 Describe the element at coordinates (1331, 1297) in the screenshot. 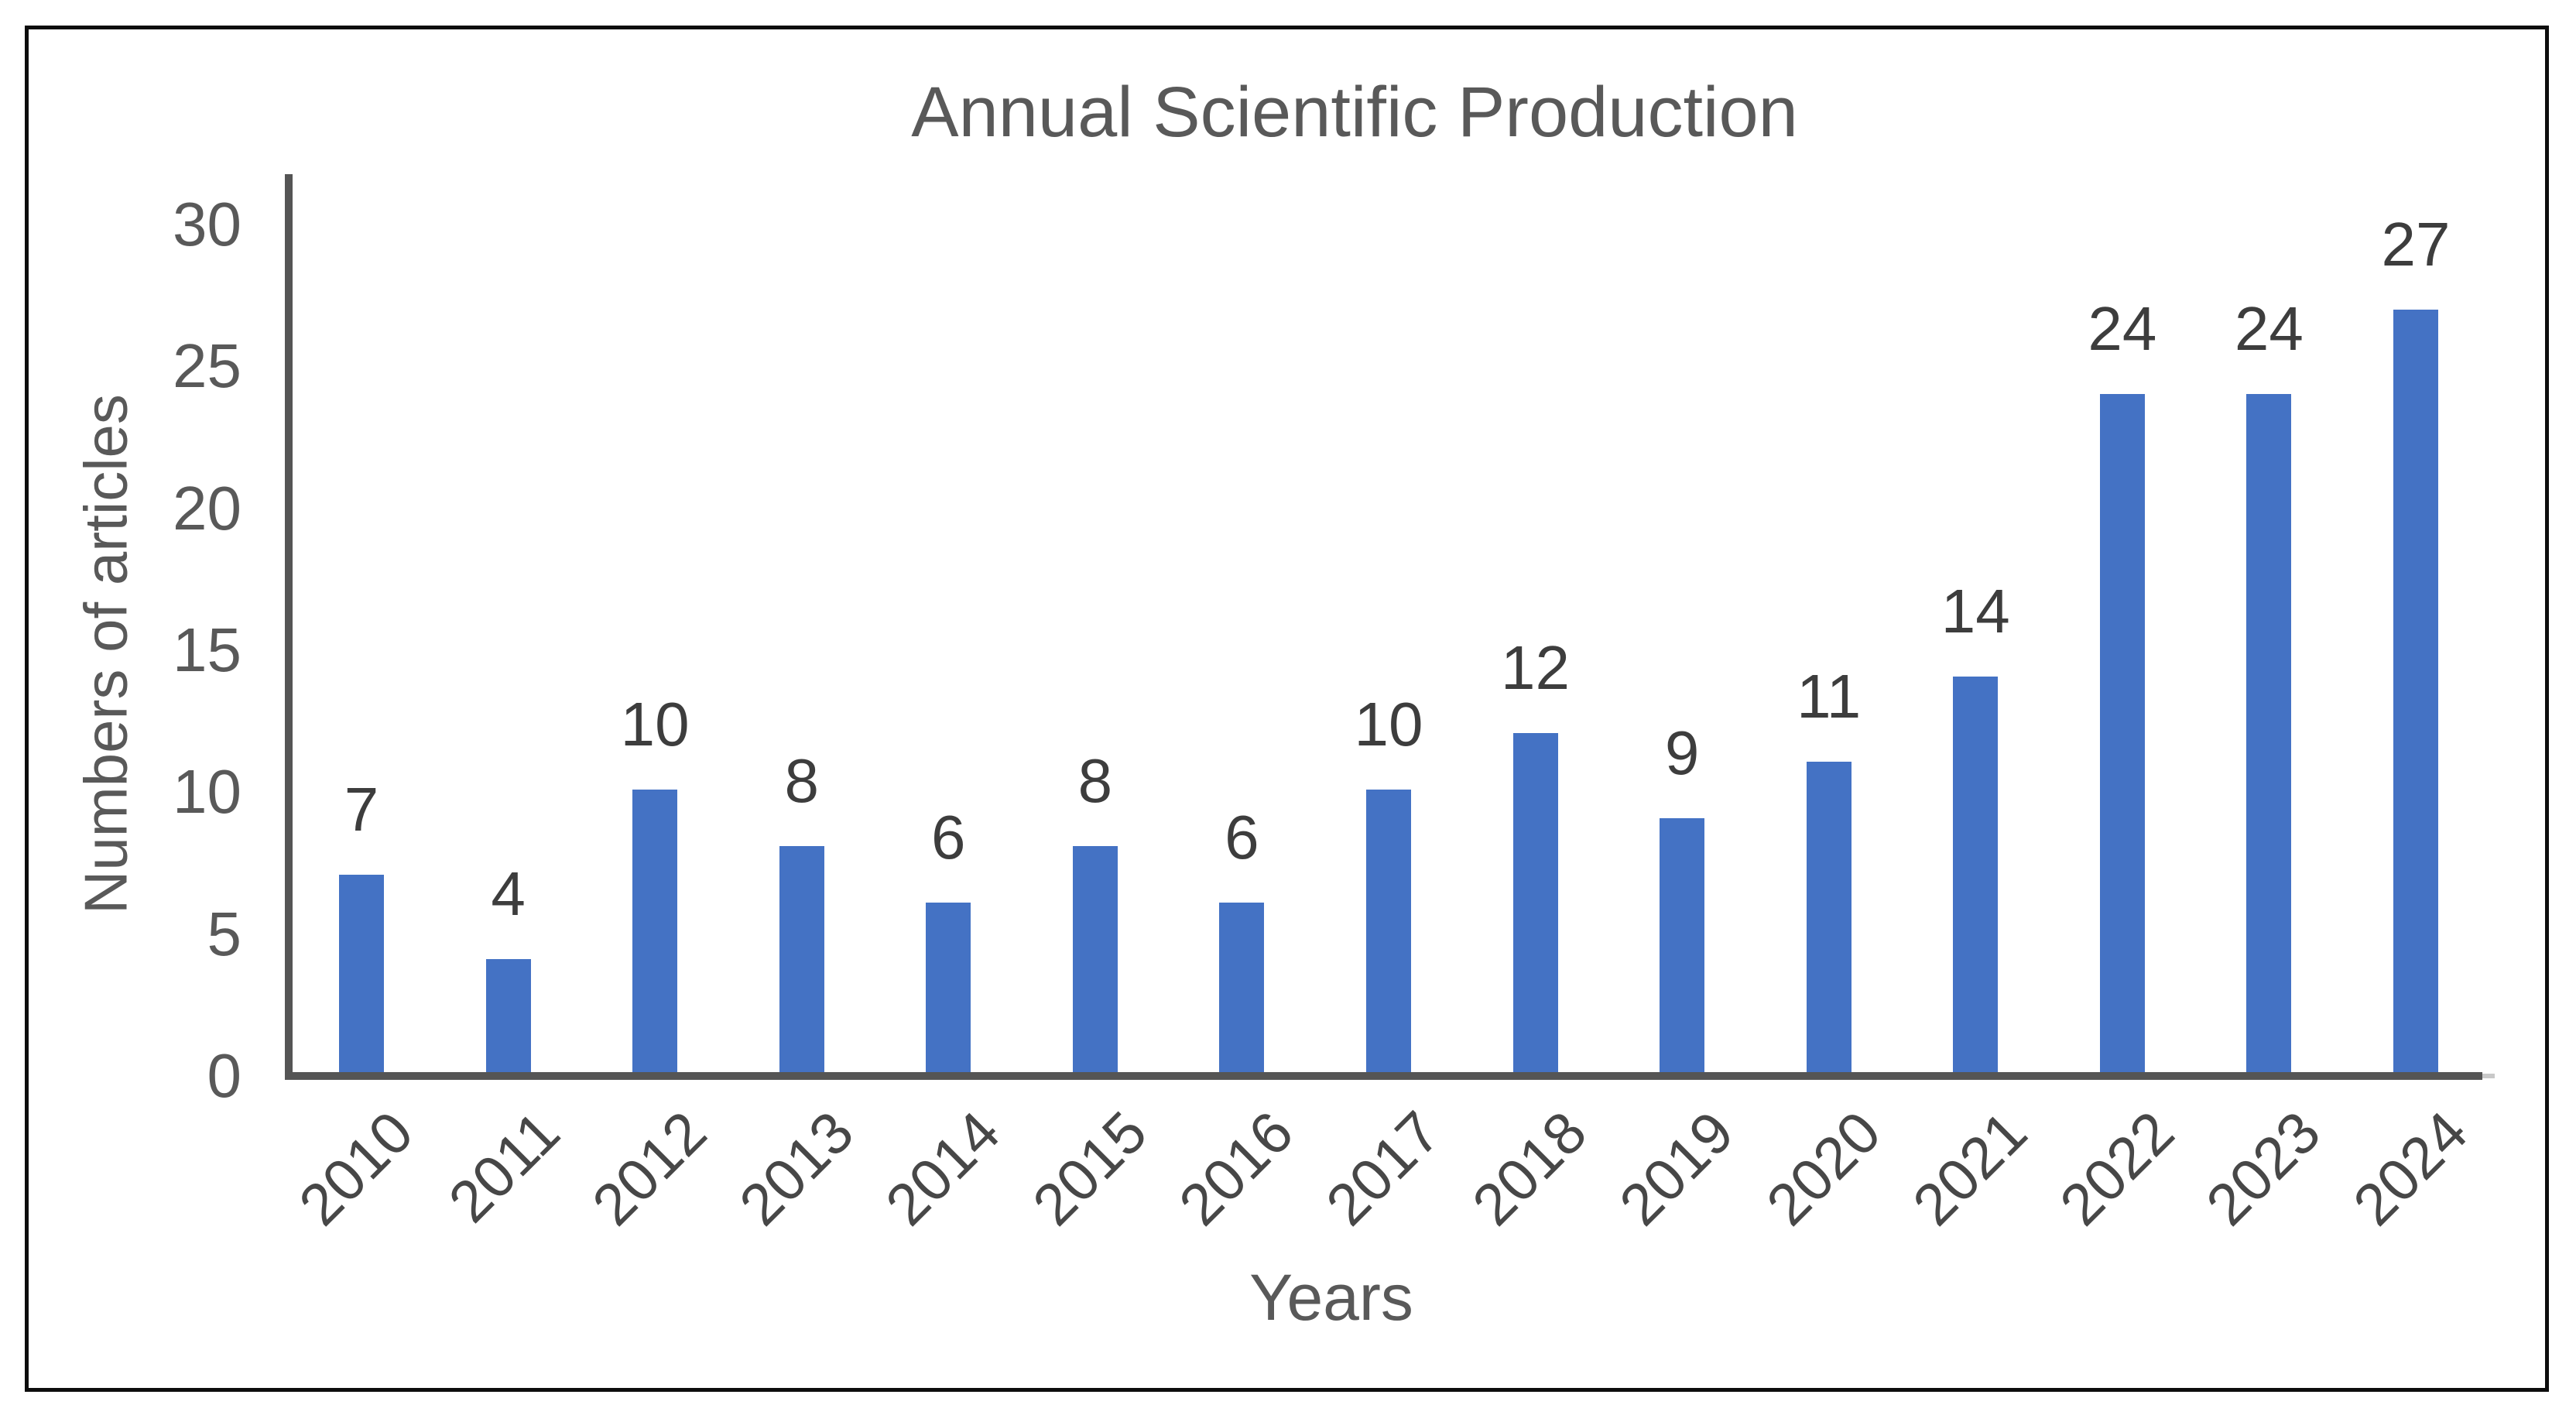

I see `x-axis-title: Years` at that location.